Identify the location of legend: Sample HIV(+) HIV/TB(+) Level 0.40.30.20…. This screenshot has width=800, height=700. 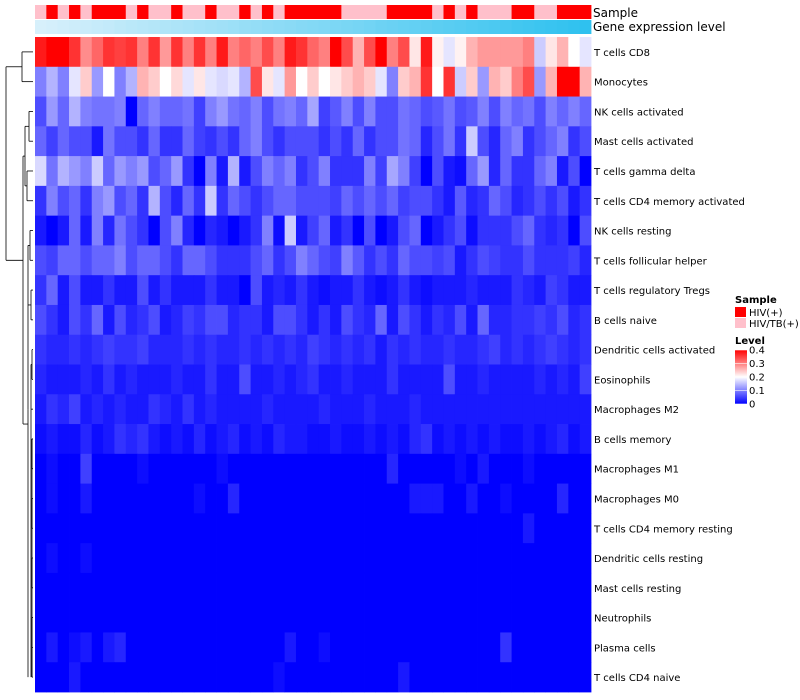
(767, 353).